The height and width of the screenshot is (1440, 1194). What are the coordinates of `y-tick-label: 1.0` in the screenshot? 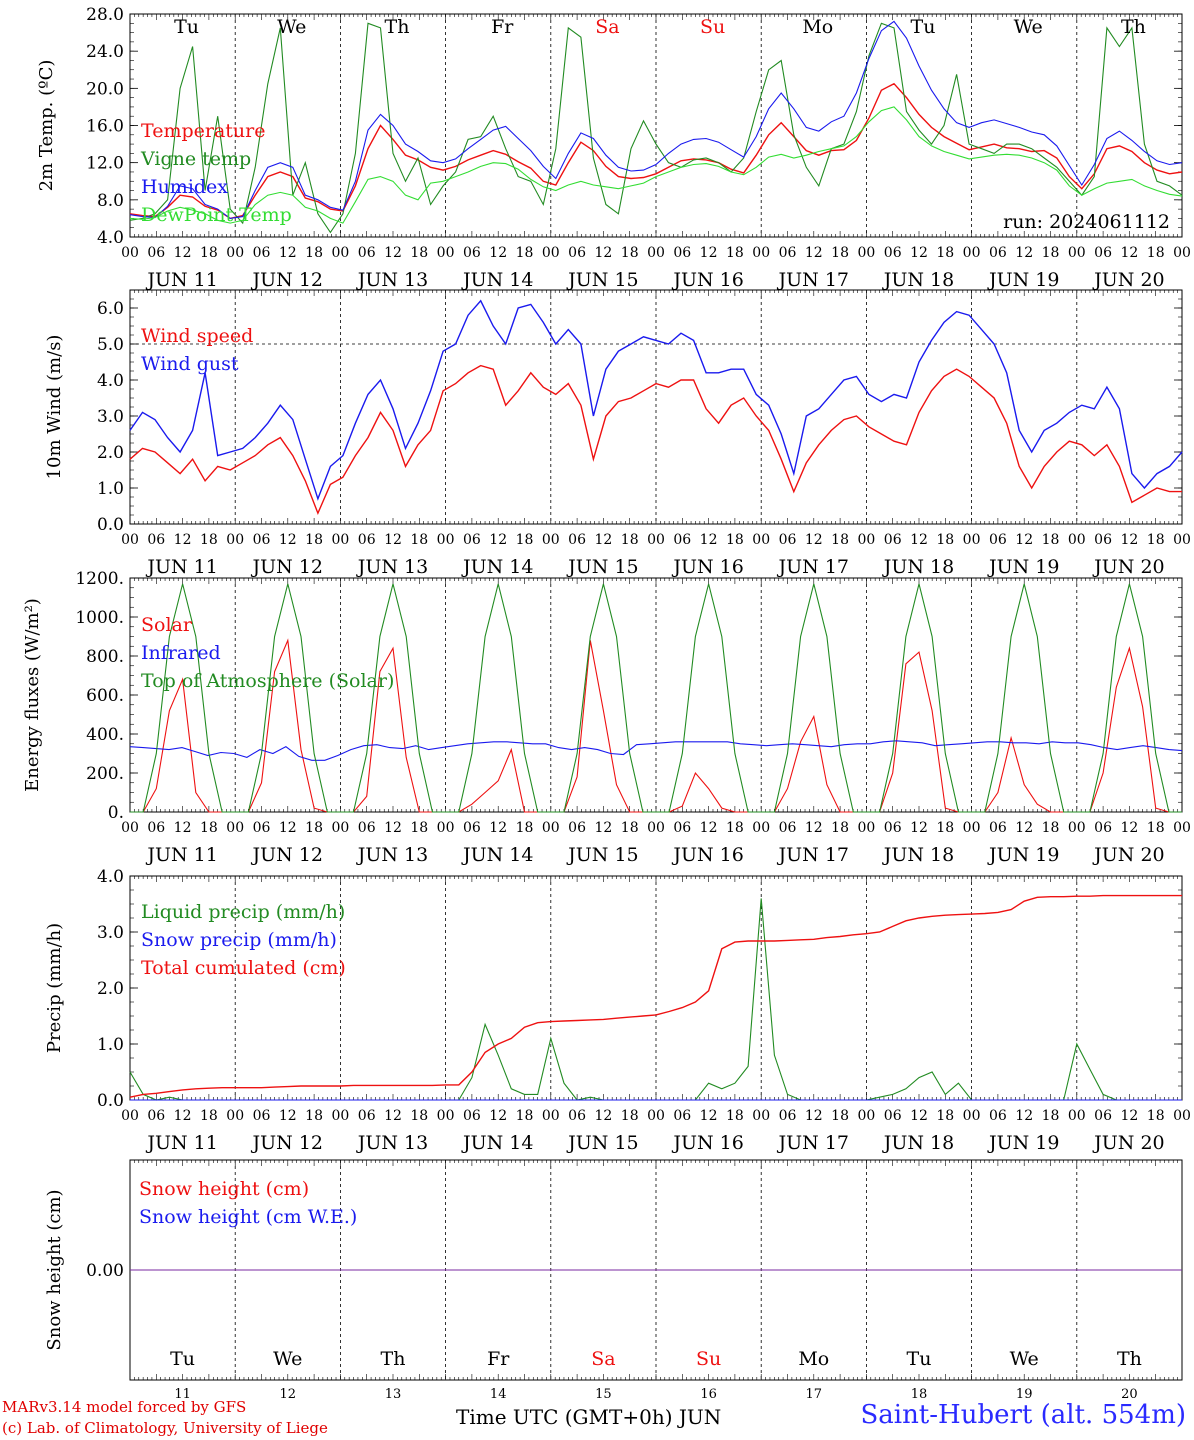 It's located at (110, 489).